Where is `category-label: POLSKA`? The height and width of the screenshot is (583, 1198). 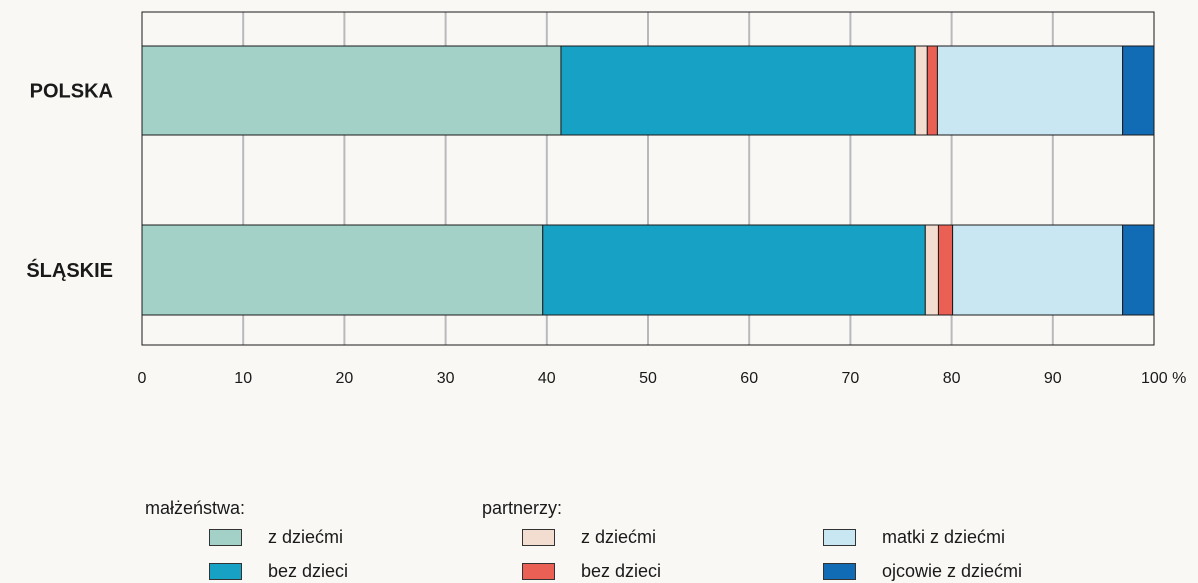
category-label: POLSKA is located at coordinates (71, 92).